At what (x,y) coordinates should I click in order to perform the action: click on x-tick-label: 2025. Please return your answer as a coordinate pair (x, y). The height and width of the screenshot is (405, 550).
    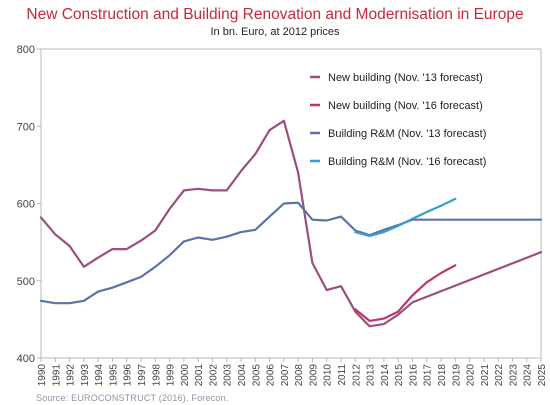
    Looking at the image, I should click on (542, 375).